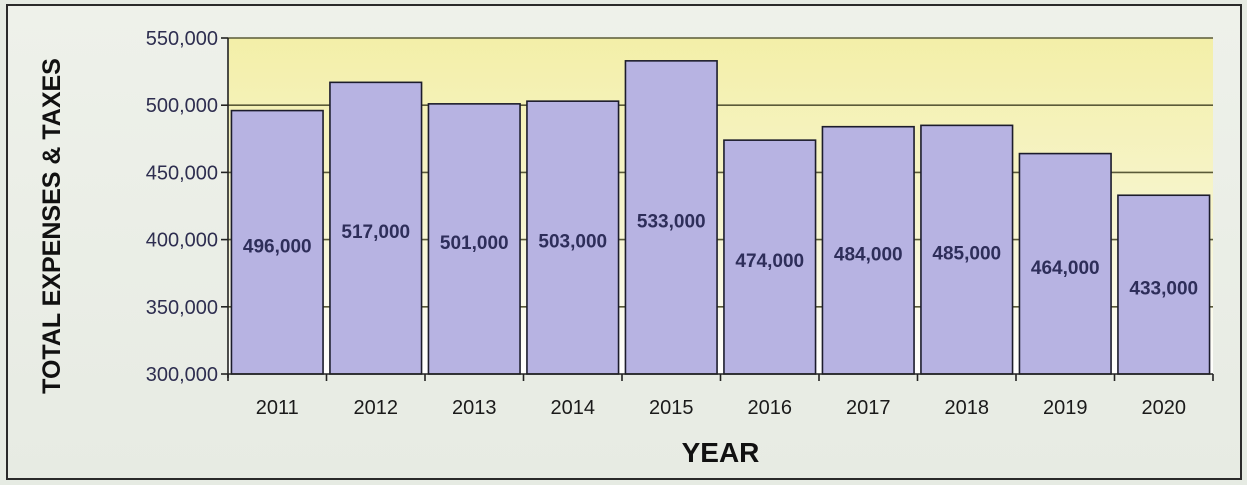  Describe the element at coordinates (182, 39) in the screenshot. I see `y-tick-label-550,000: 550,000` at that location.